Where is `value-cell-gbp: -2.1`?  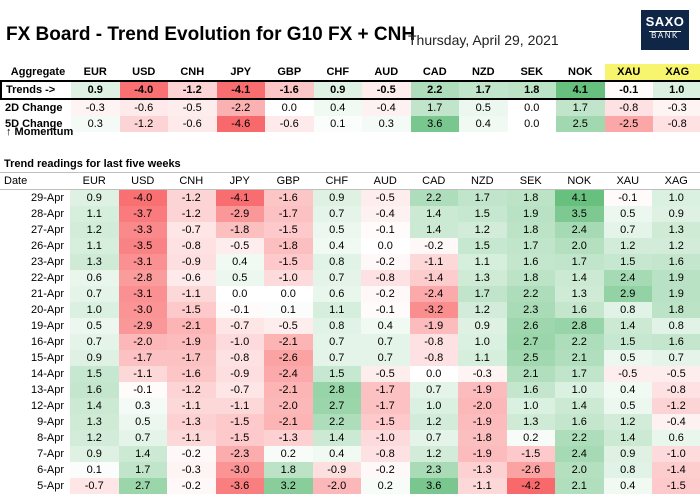 value-cell-gbp: -2.1 is located at coordinates (288, 342).